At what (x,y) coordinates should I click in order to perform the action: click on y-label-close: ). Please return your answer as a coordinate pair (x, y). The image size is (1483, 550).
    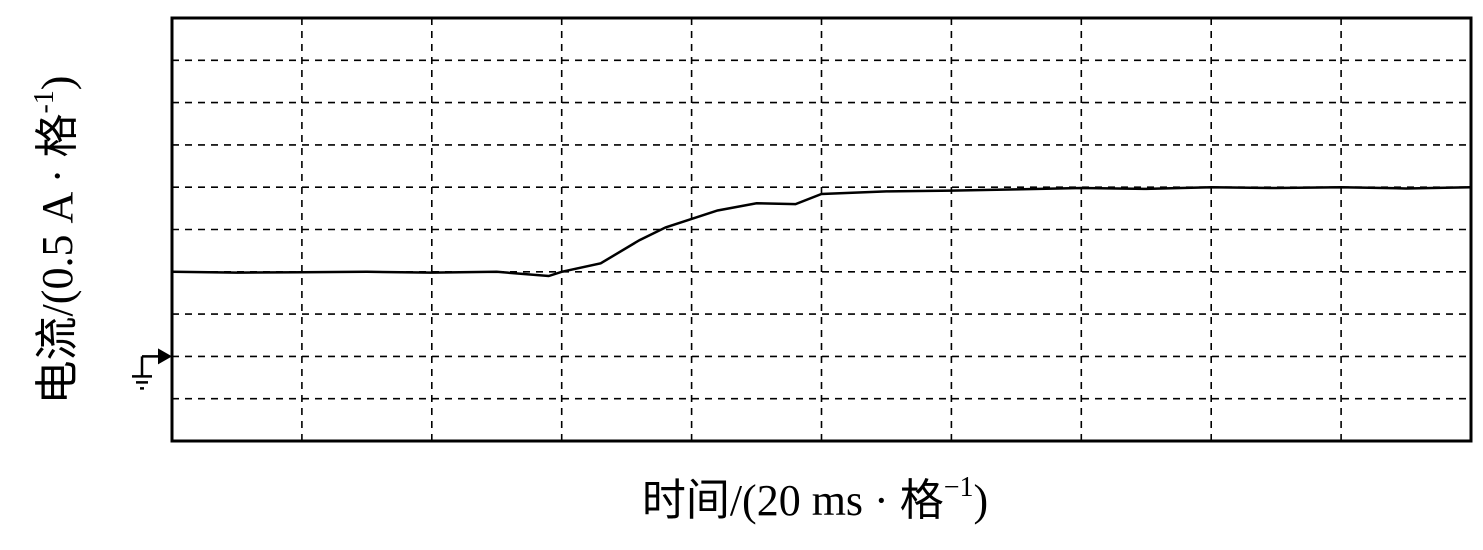
    Looking at the image, I should click on (57, 83).